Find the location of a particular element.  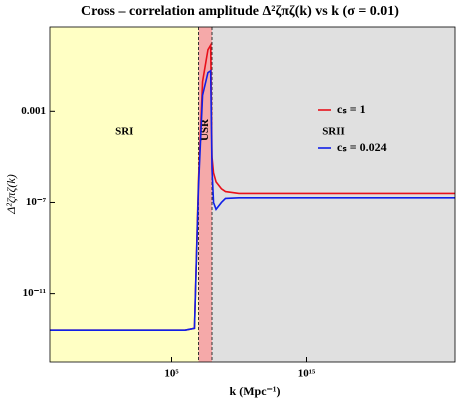

x-tick-label: 10⁵ is located at coordinates (171, 374).